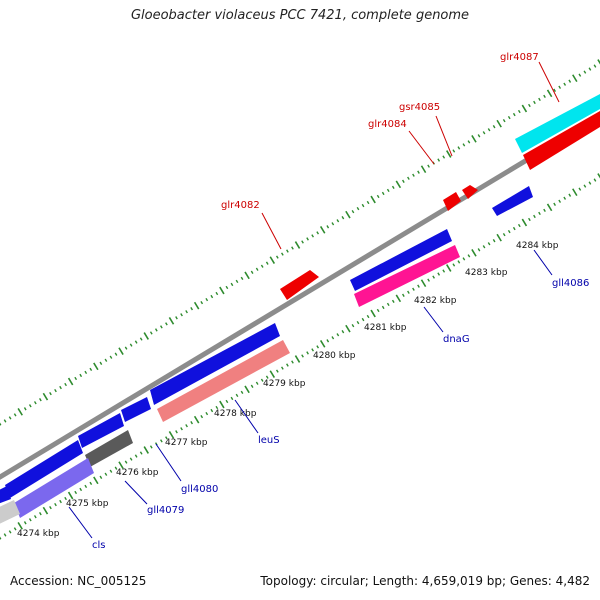 This screenshot has width=600, height=600. What do you see at coordinates (38, 534) in the screenshot?
I see `tick-label-4274: 4274 kbp` at bounding box center [38, 534].